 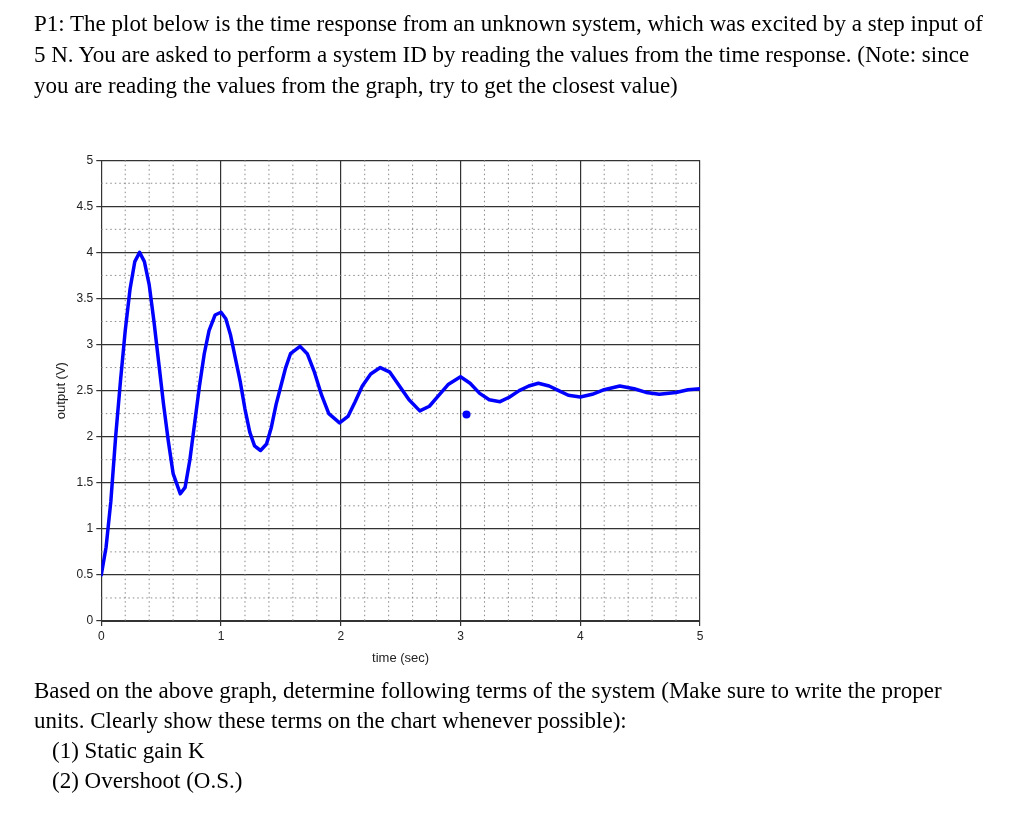 I want to click on y-tick-label: 4.5, so click(x=85, y=205).